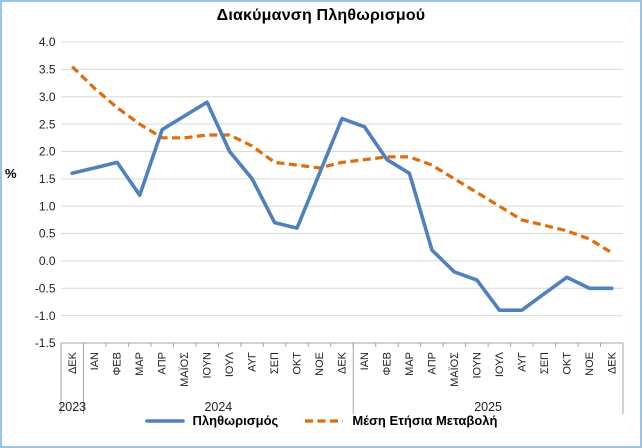 Image resolution: width=642 pixels, height=448 pixels. What do you see at coordinates (218, 407) in the screenshot?
I see `year-label: 2024` at bounding box center [218, 407].